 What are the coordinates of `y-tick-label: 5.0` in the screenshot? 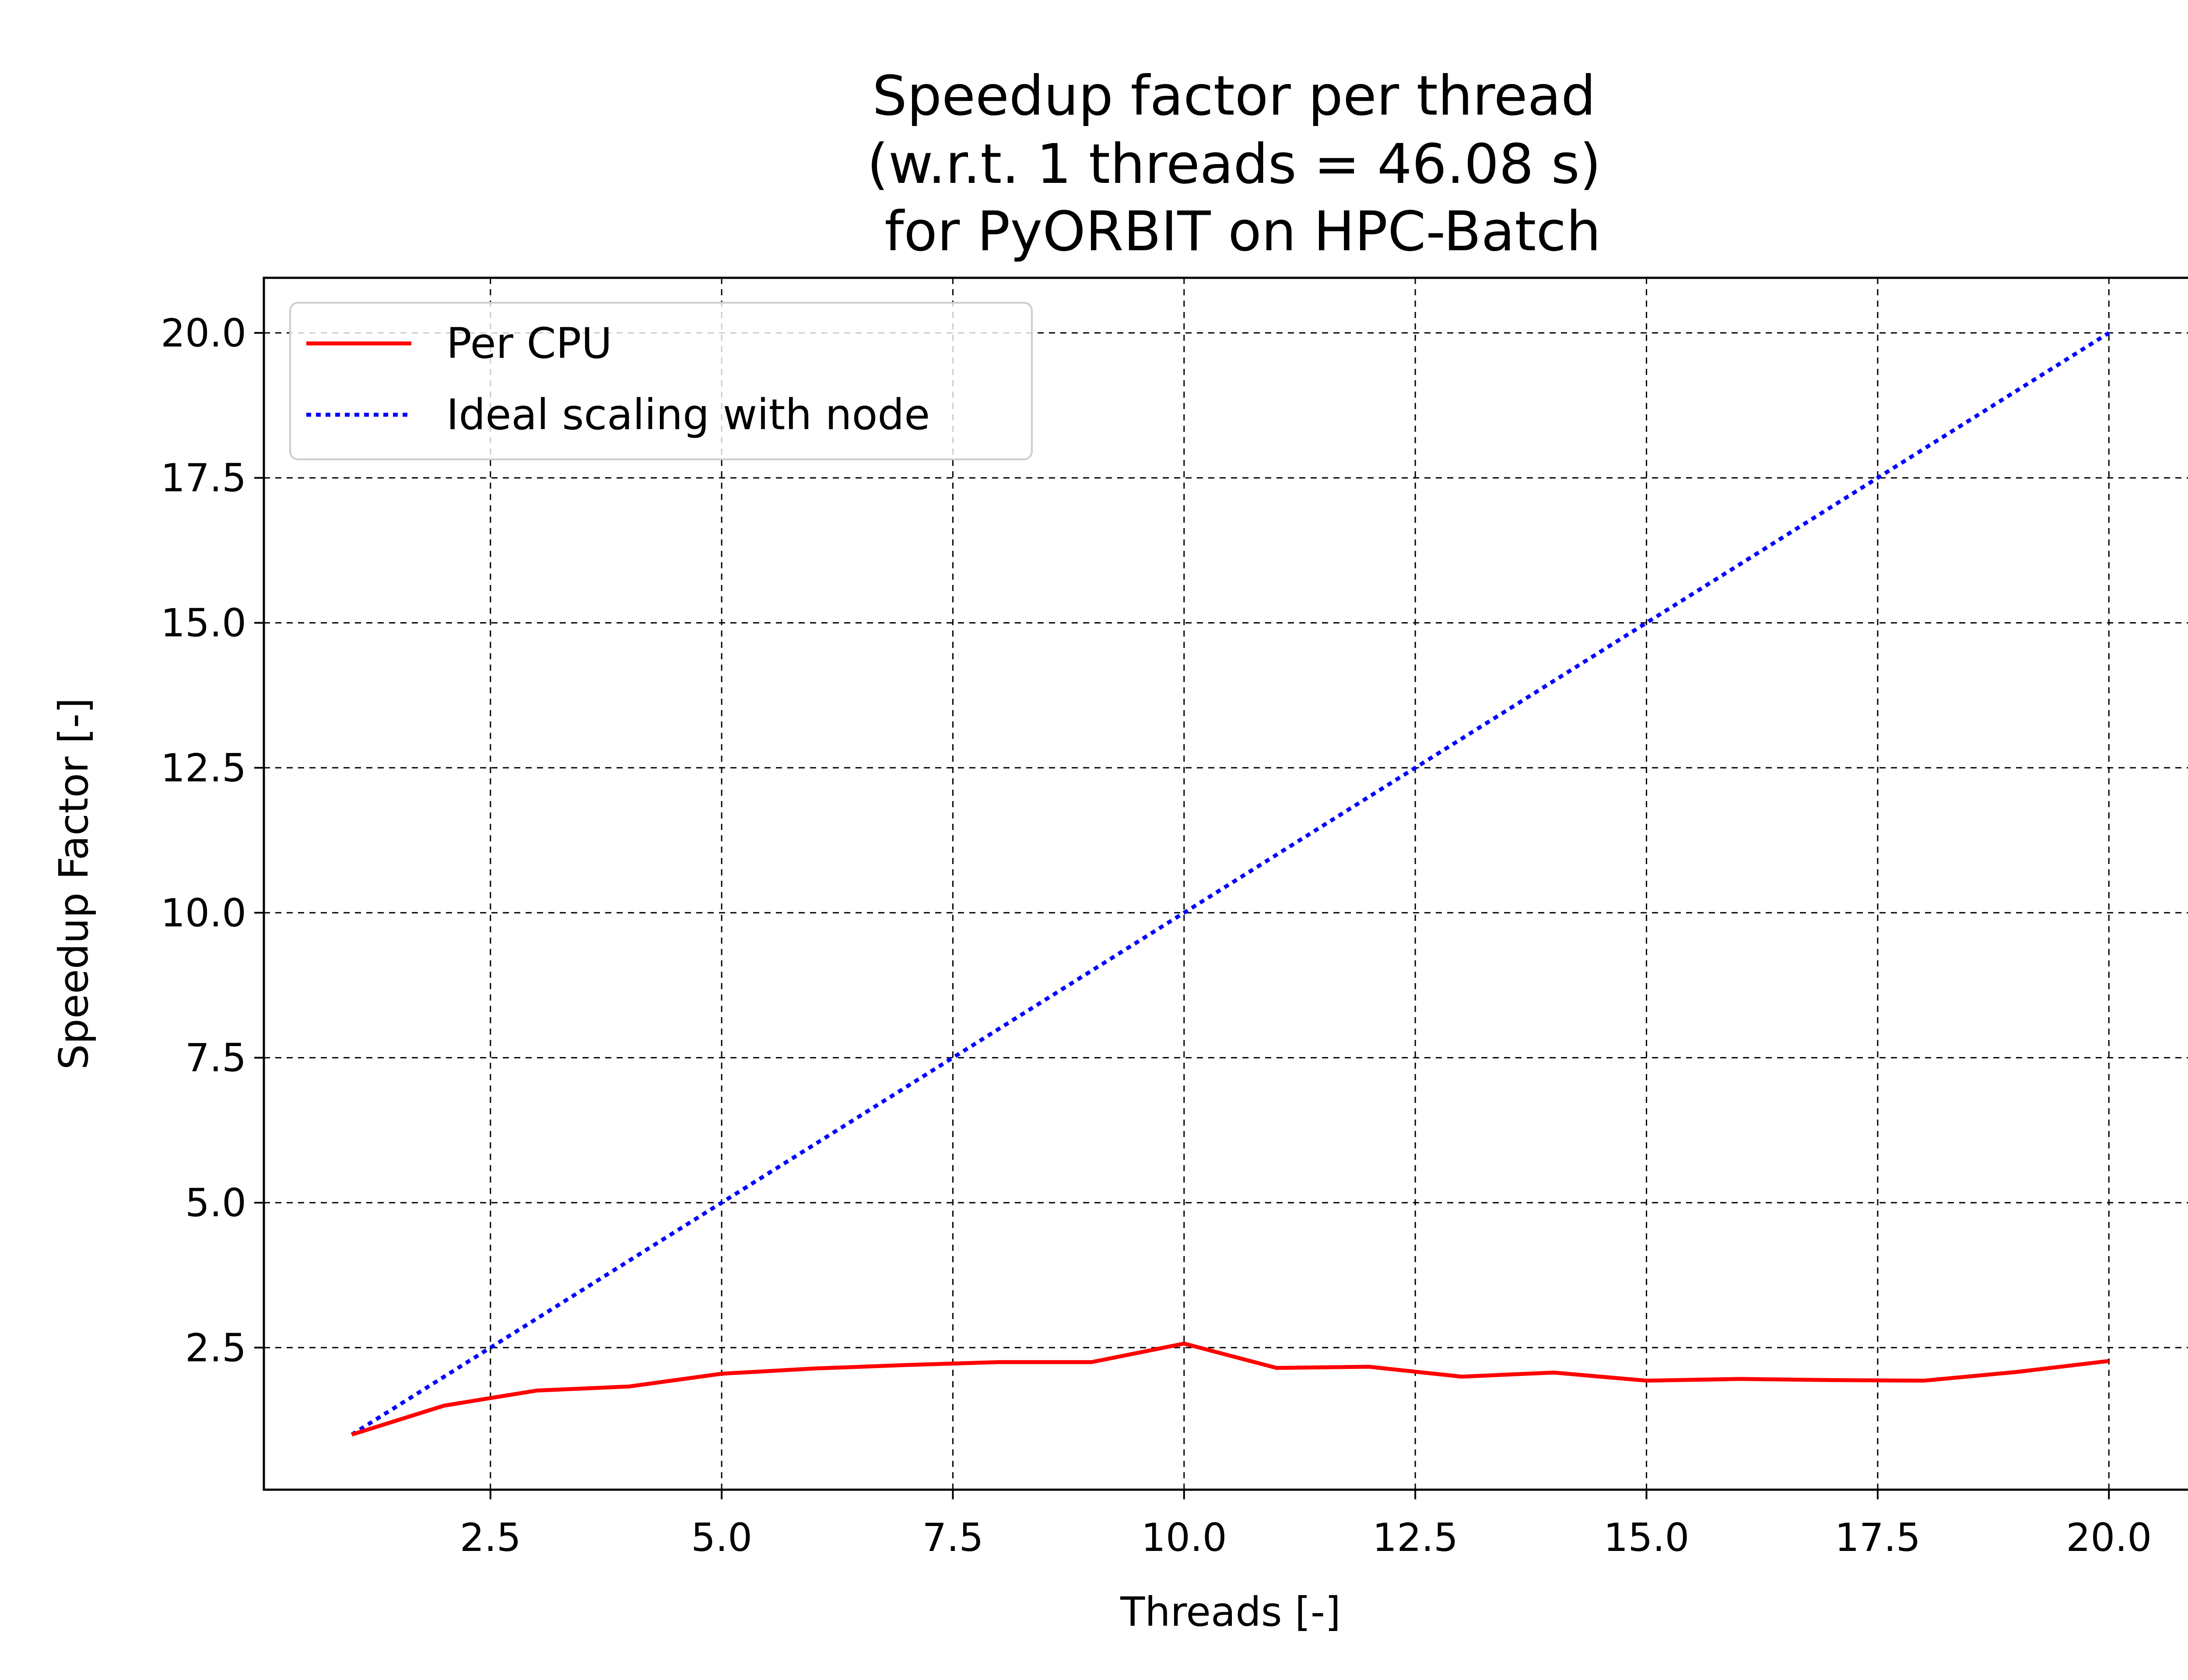 It's located at (215, 1202).